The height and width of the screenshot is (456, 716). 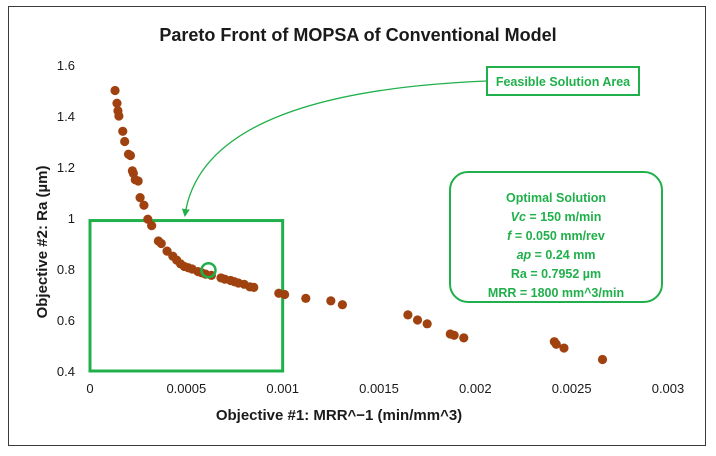 I want to click on info-line-value: = 0.24 mm, so click(x=563, y=255).